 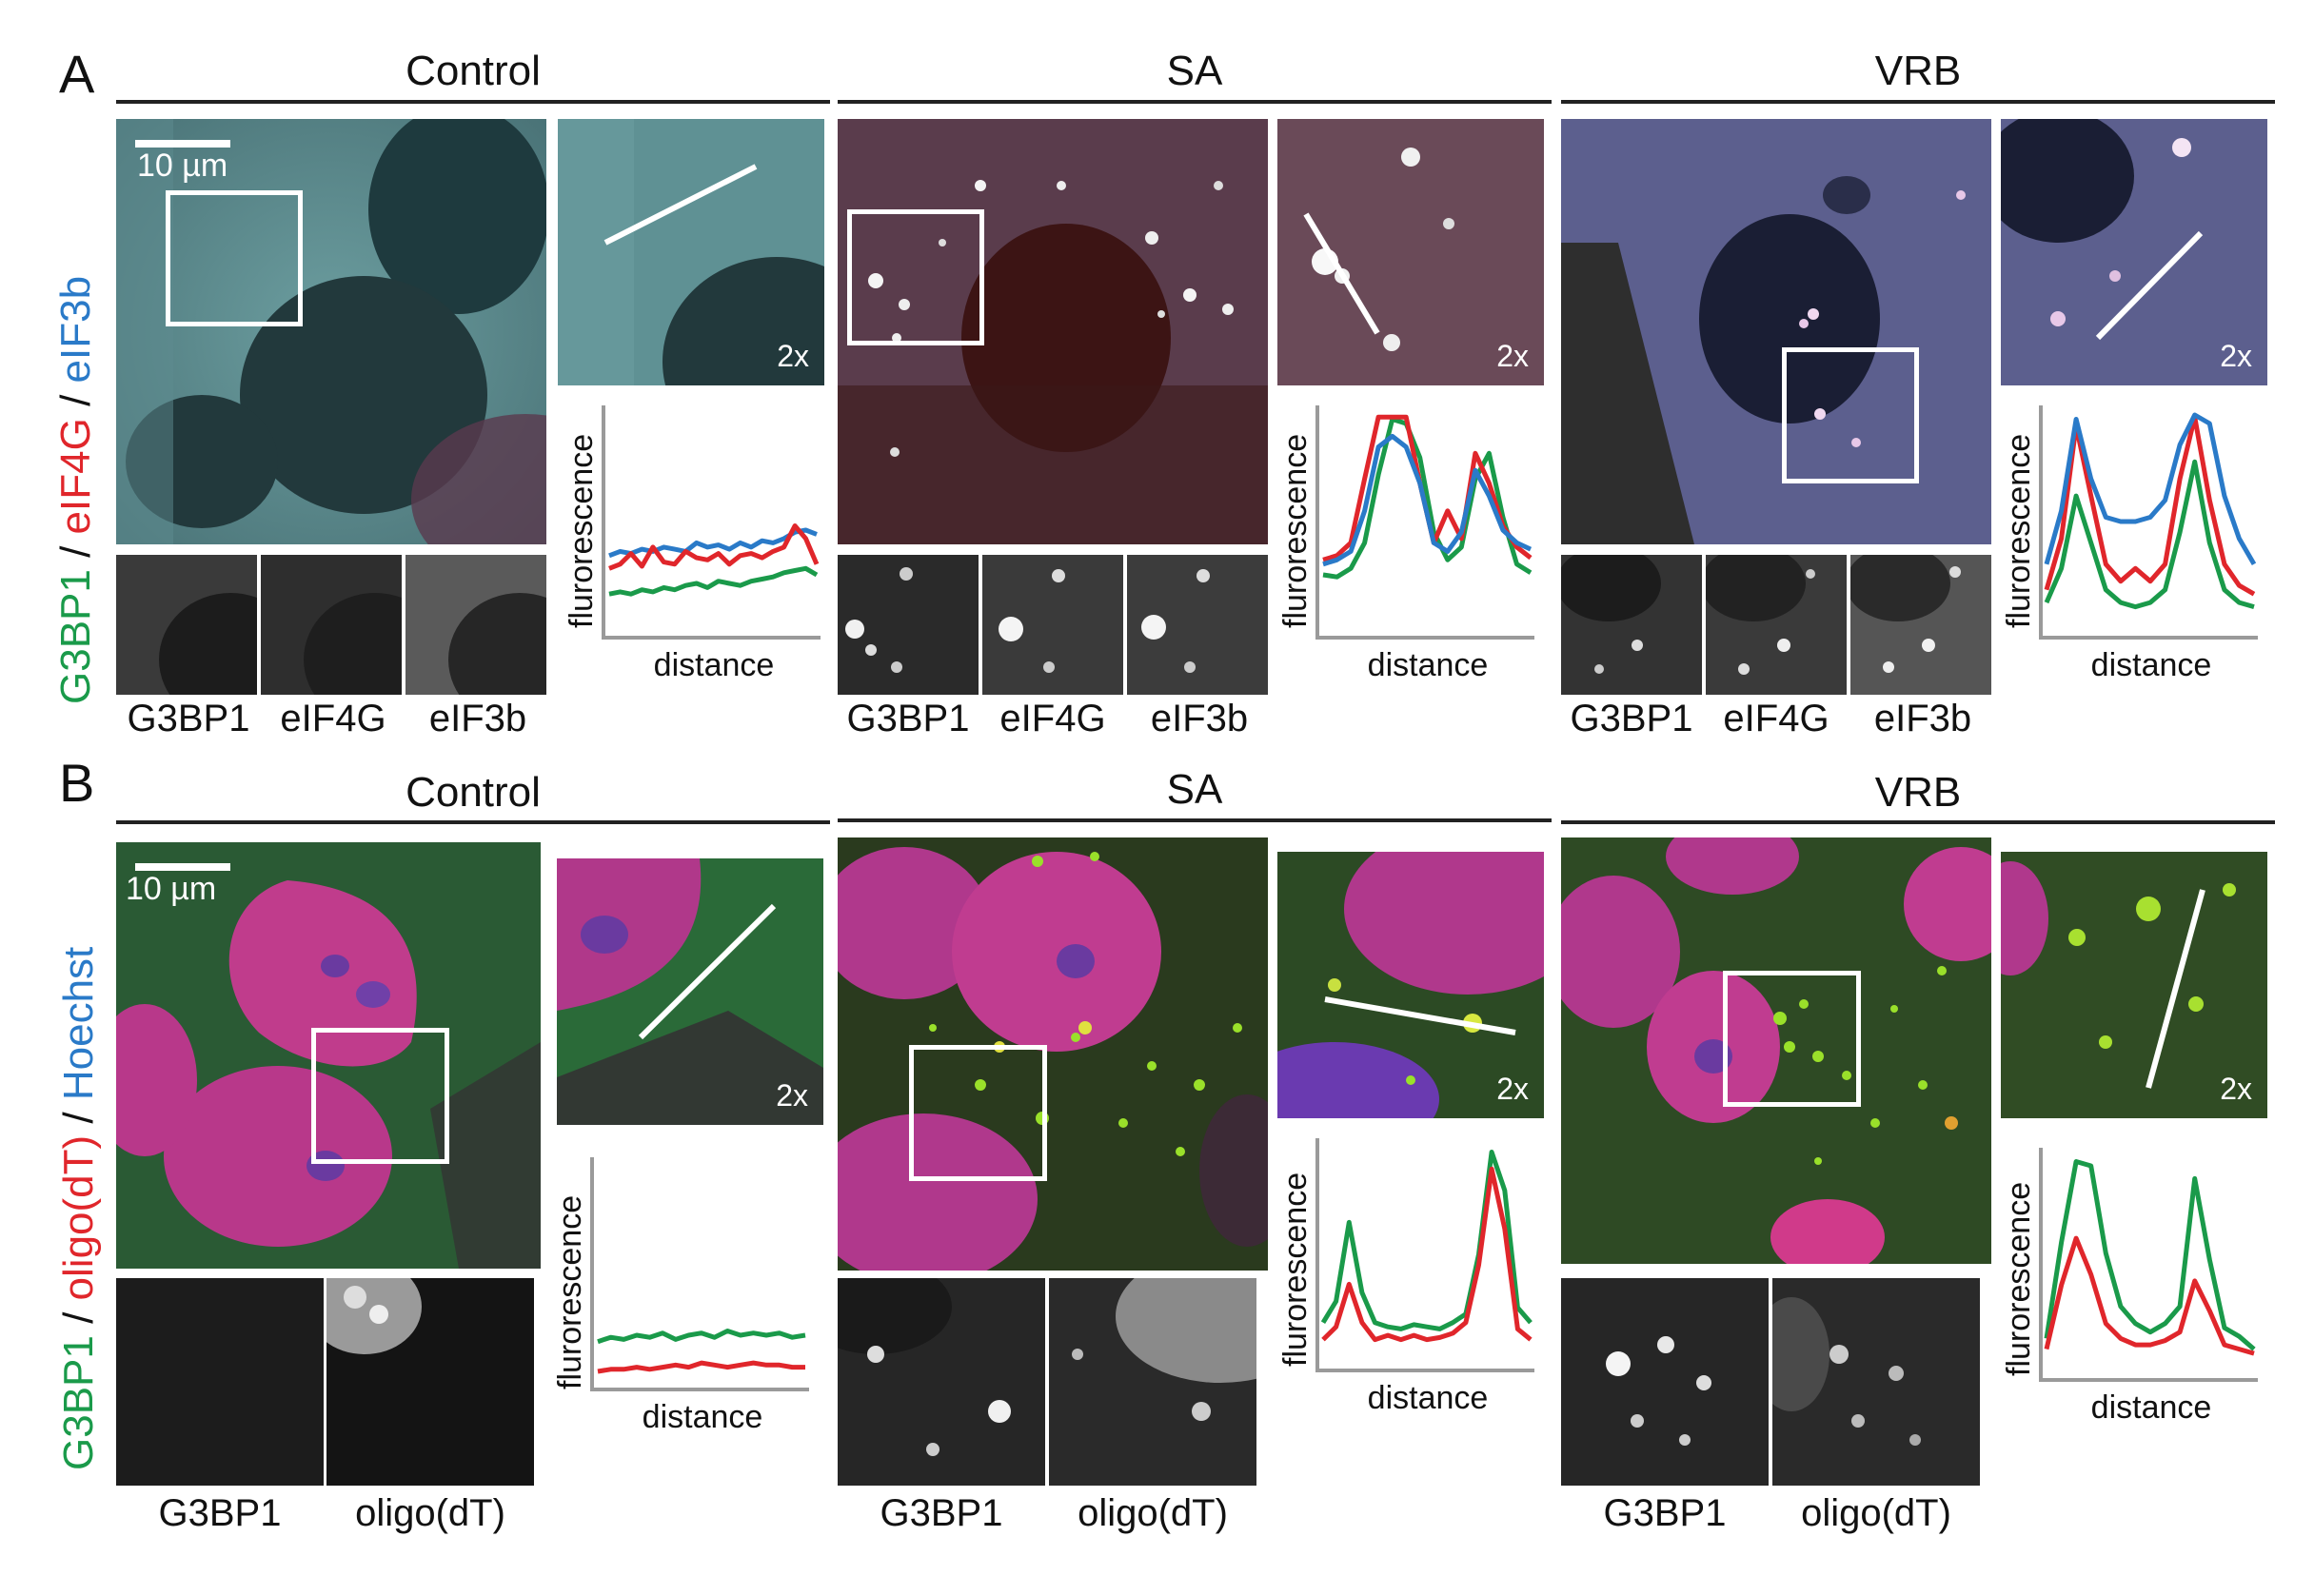 I want to click on panel-a-title-control: Control, so click(x=473, y=71).